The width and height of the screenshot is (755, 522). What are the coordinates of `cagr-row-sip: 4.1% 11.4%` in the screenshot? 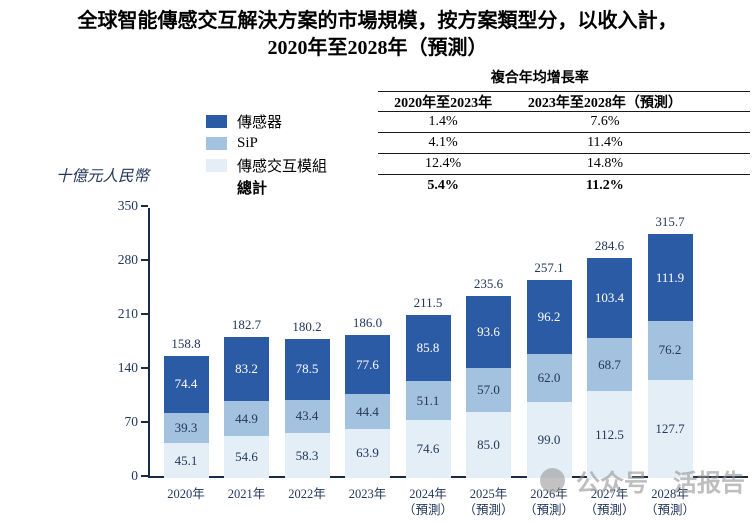 It's located at (564, 143).